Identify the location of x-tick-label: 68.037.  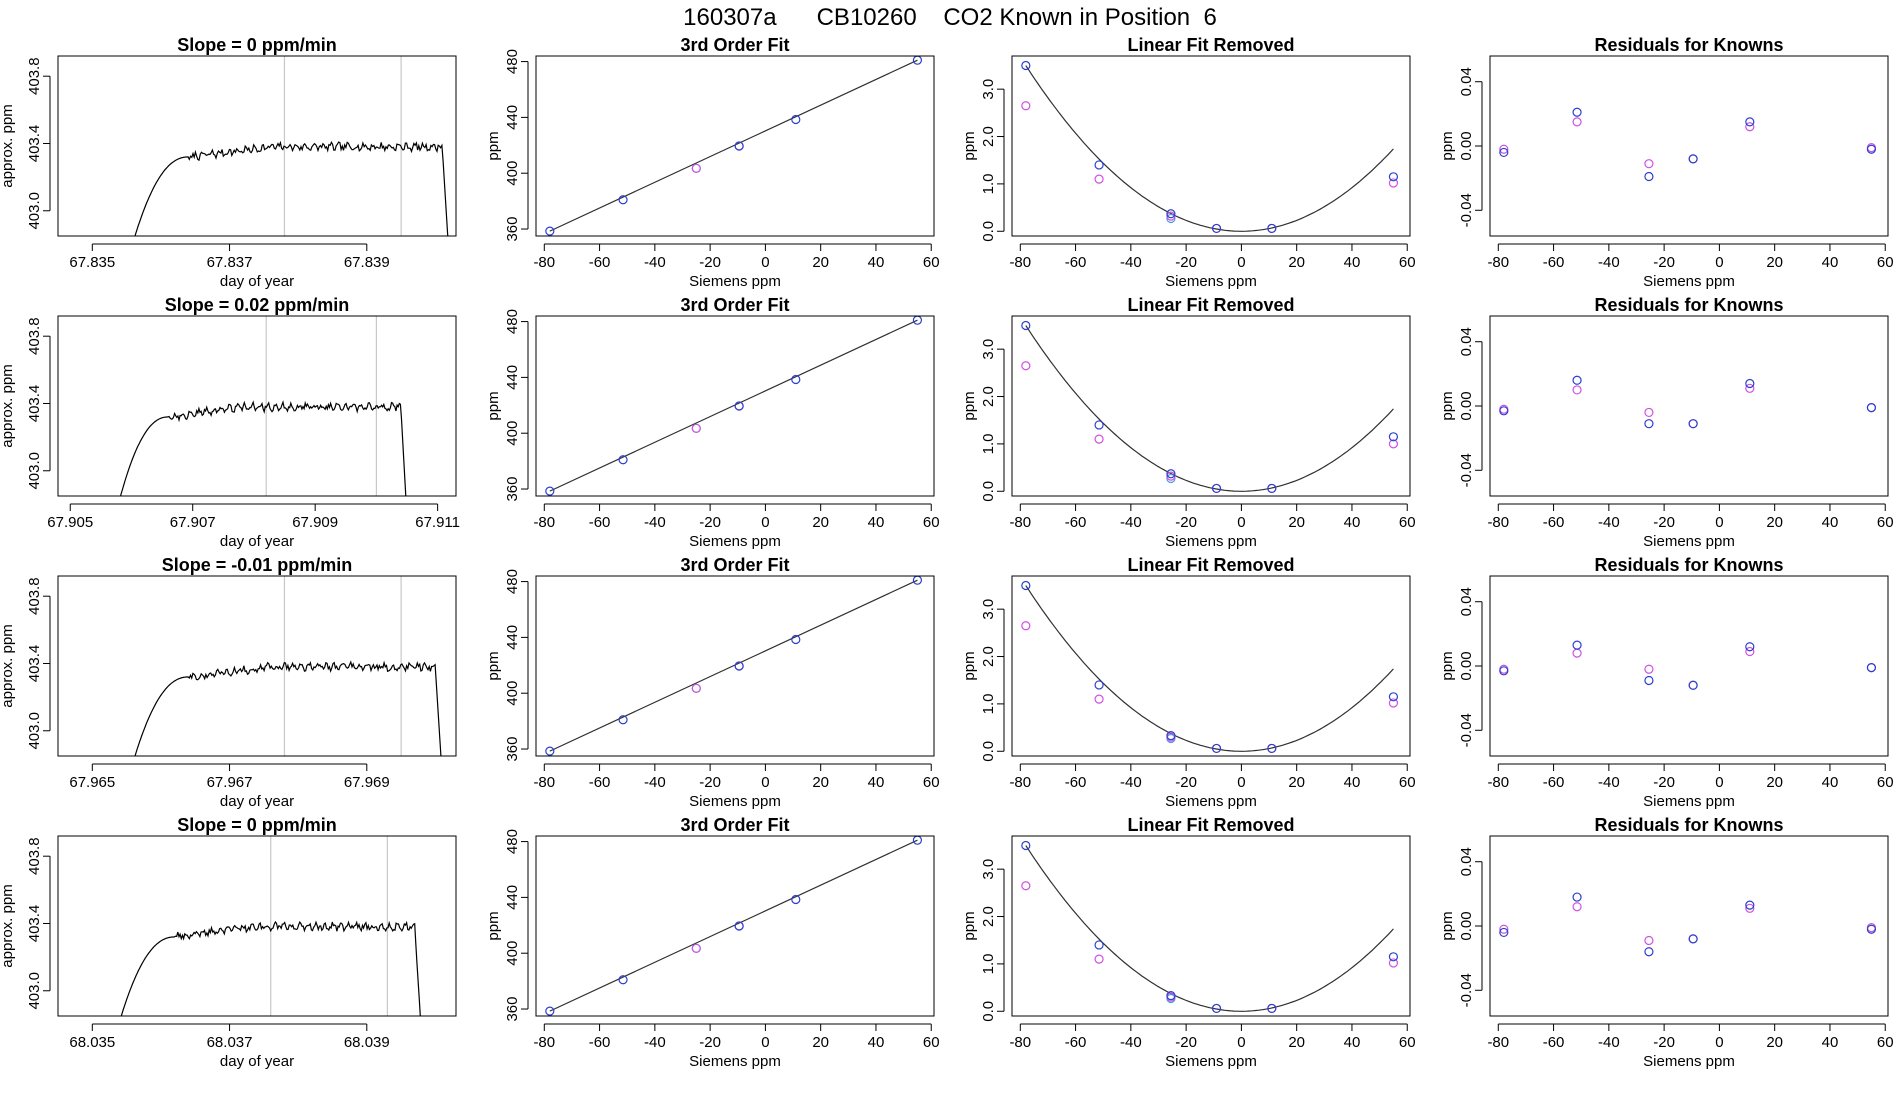
(230, 1042).